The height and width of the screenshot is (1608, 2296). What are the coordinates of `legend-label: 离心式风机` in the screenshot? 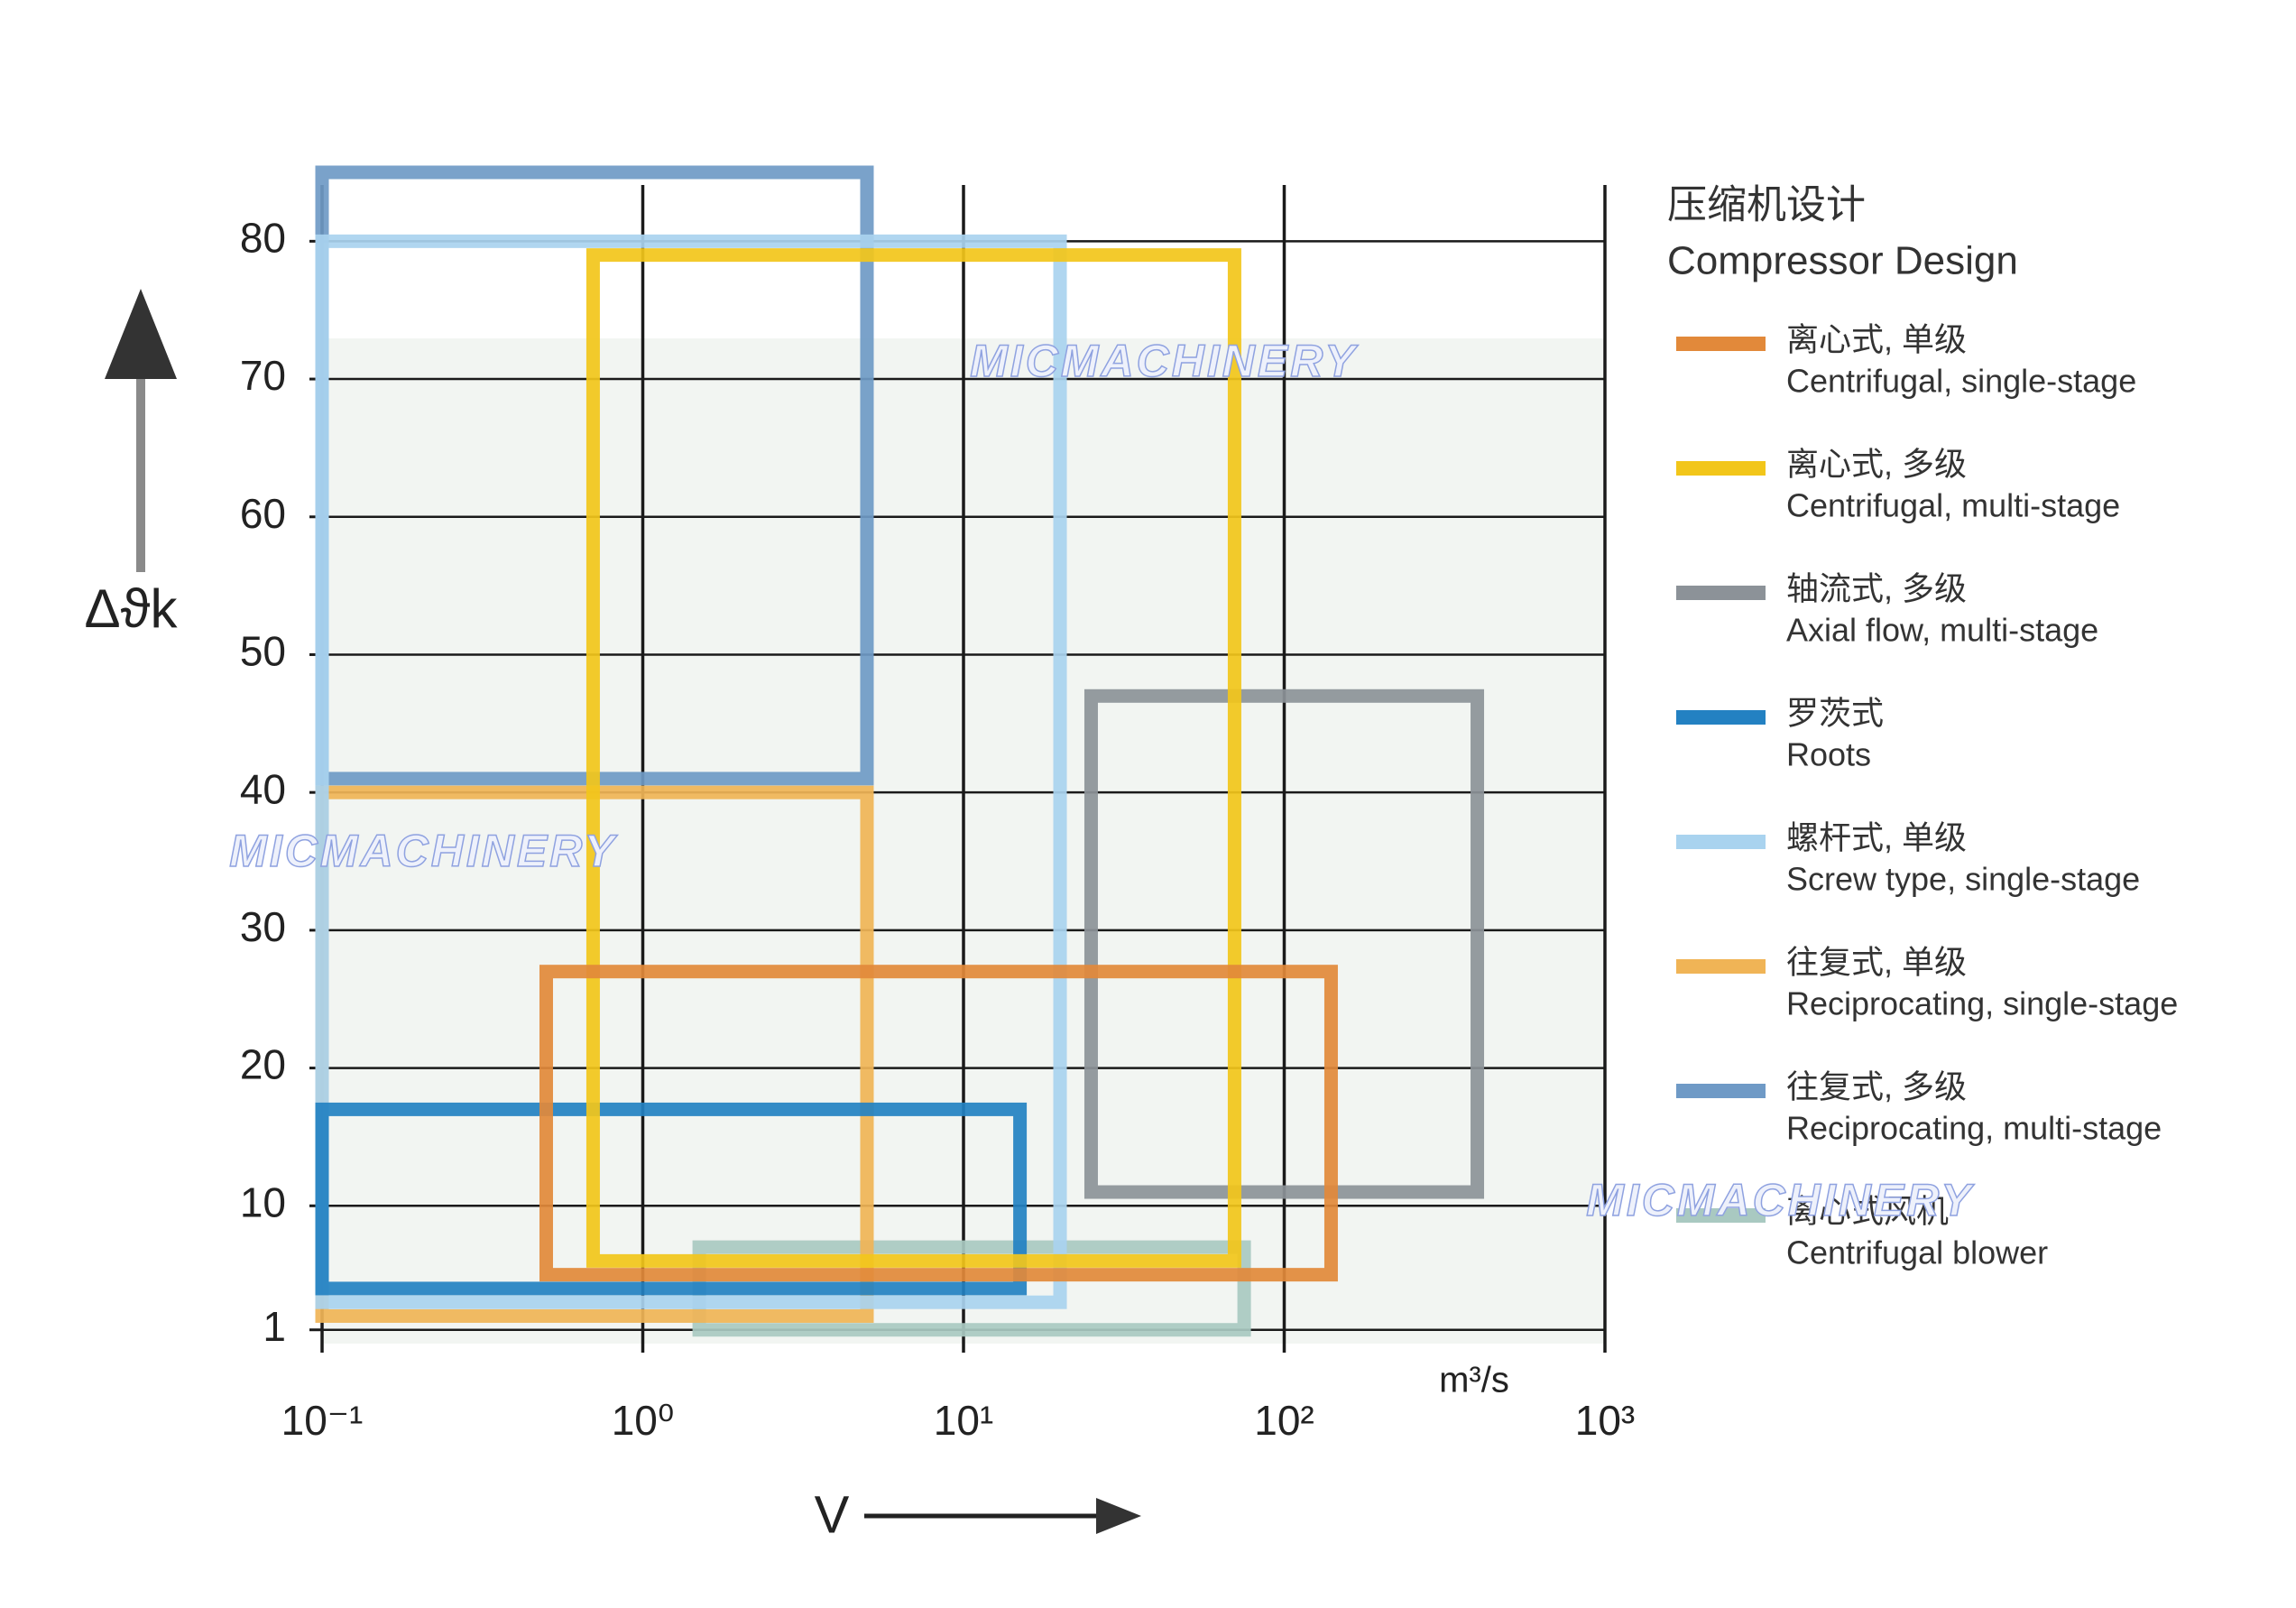 It's located at (1868, 1211).